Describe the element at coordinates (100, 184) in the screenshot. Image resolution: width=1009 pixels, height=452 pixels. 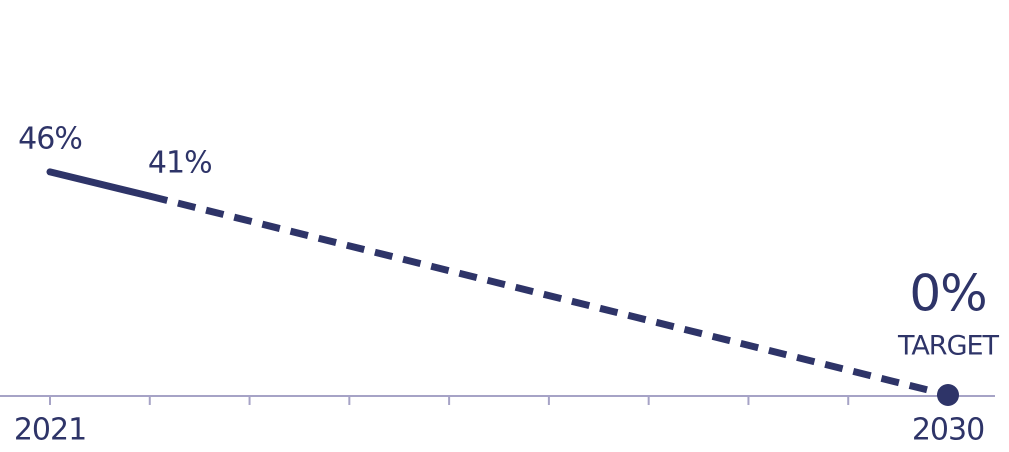
I see `line` at that location.